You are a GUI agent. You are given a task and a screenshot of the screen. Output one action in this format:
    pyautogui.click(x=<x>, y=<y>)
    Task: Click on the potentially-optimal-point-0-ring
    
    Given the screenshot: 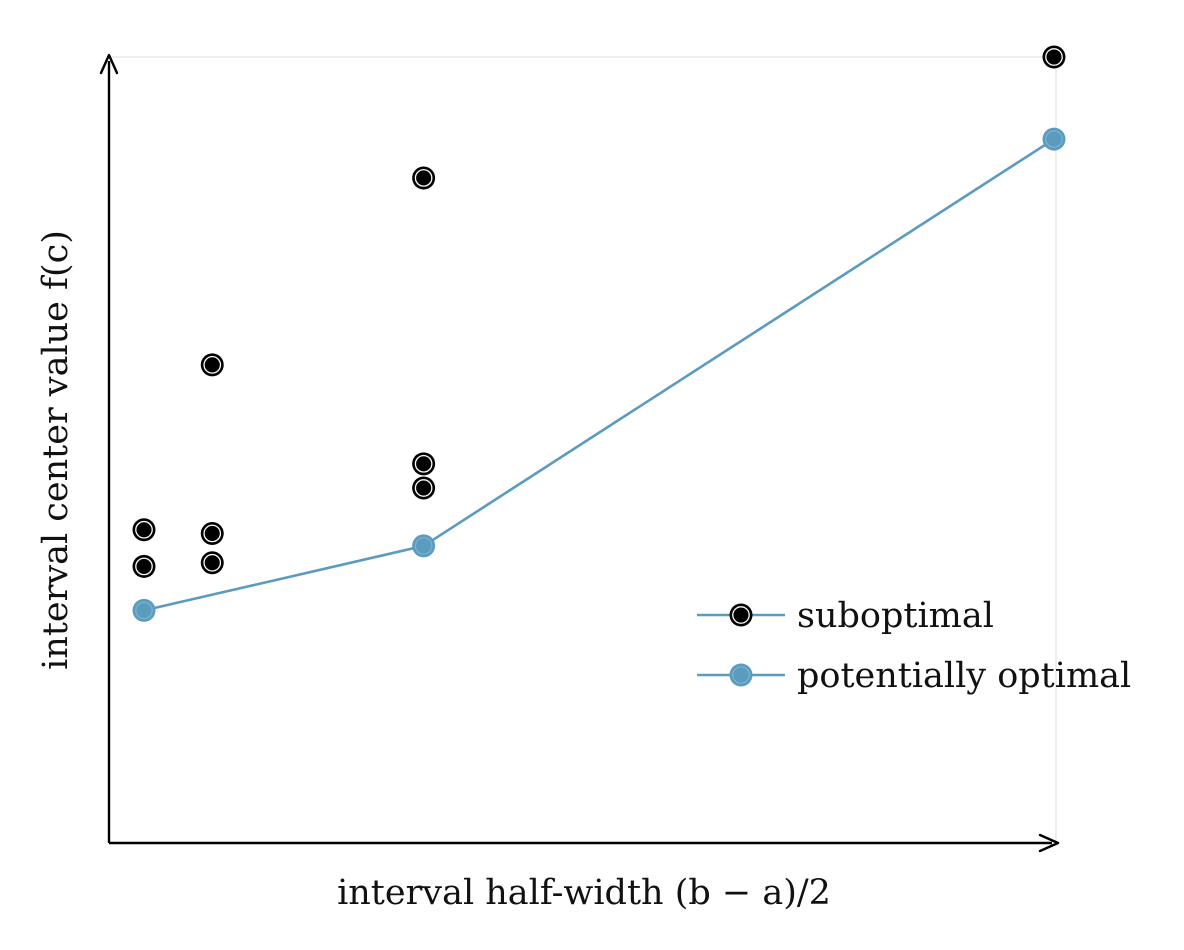 What is the action you would take?
    pyautogui.click(x=144, y=610)
    